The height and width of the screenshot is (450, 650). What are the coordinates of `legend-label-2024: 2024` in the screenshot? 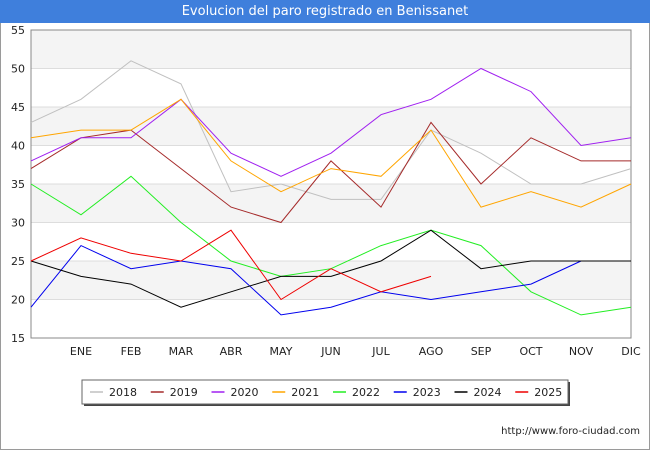 It's located at (488, 392).